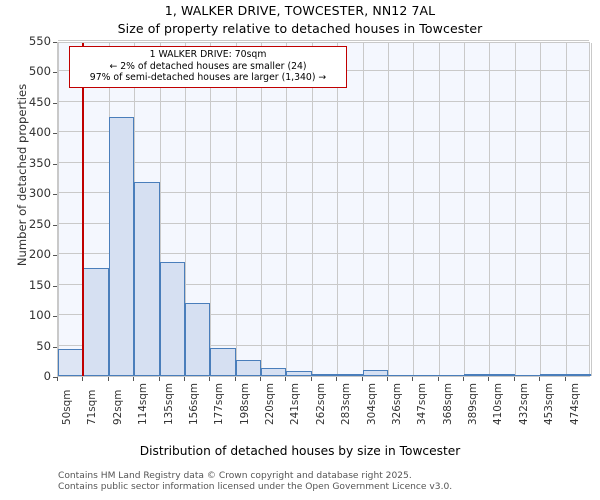 The width and height of the screenshot is (600, 500). I want to click on x-axis-tick-label: 177sqm, so click(219, 404).